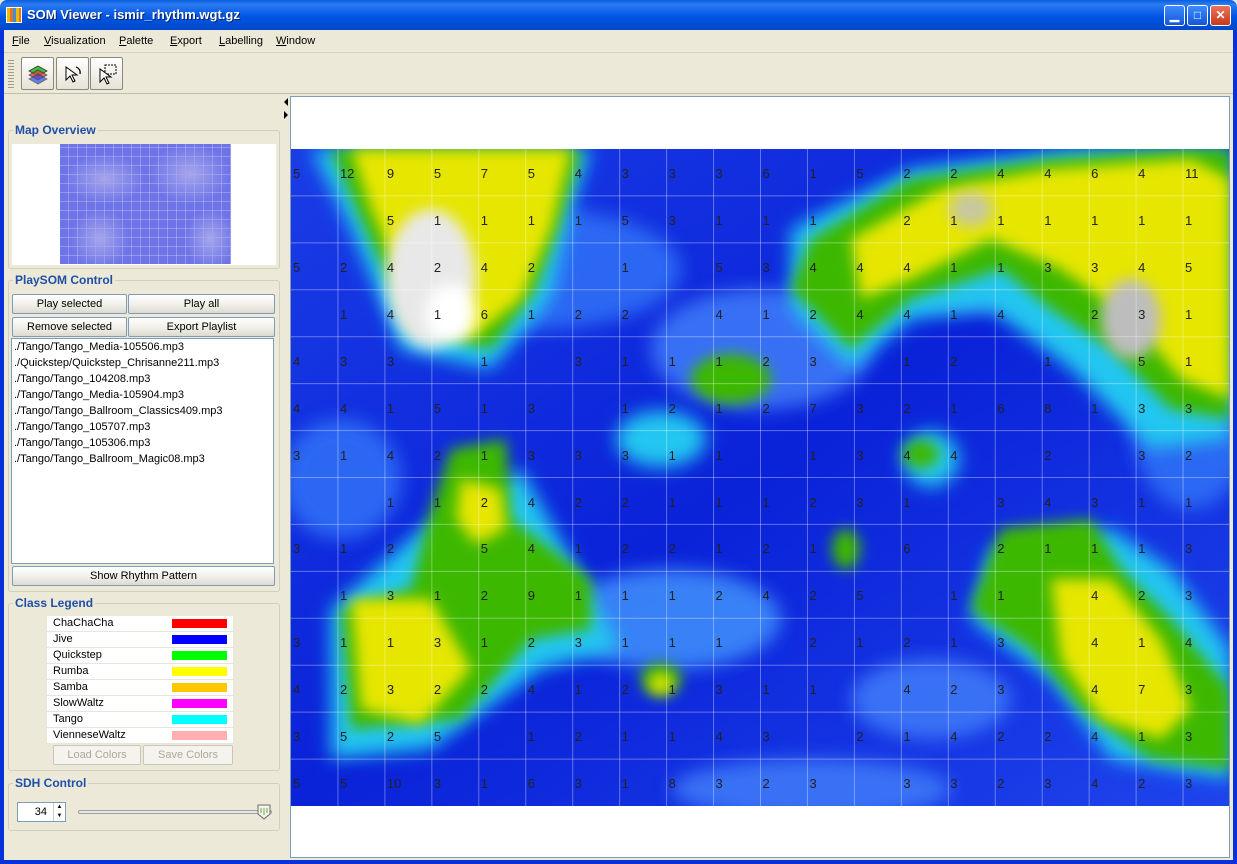 This screenshot has height=864, width=1237. I want to click on legend-row: Rumba, so click(140, 672).